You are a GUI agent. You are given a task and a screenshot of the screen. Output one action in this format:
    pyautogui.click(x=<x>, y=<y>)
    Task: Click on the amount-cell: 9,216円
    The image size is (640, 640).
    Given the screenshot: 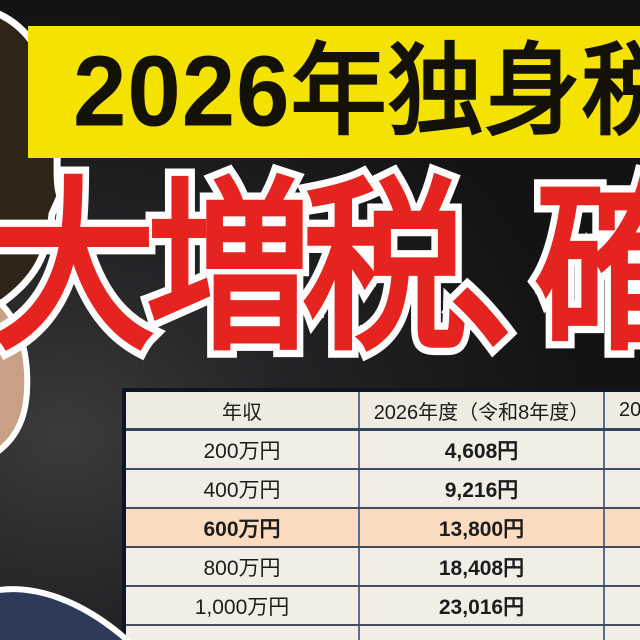 What is the action you would take?
    pyautogui.click(x=482, y=488)
    